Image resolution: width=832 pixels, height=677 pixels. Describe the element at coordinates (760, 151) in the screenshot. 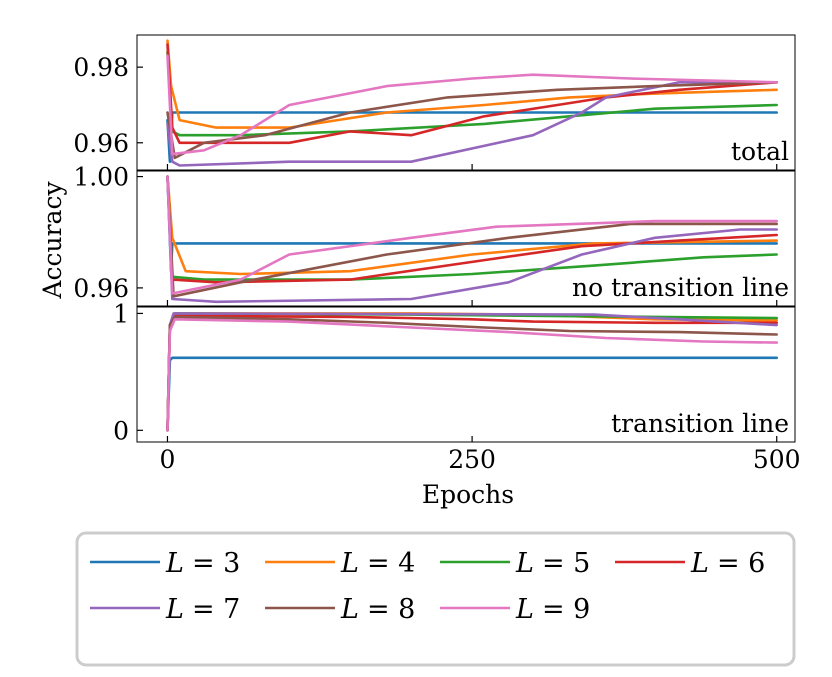

I see `panel-label: total` at that location.